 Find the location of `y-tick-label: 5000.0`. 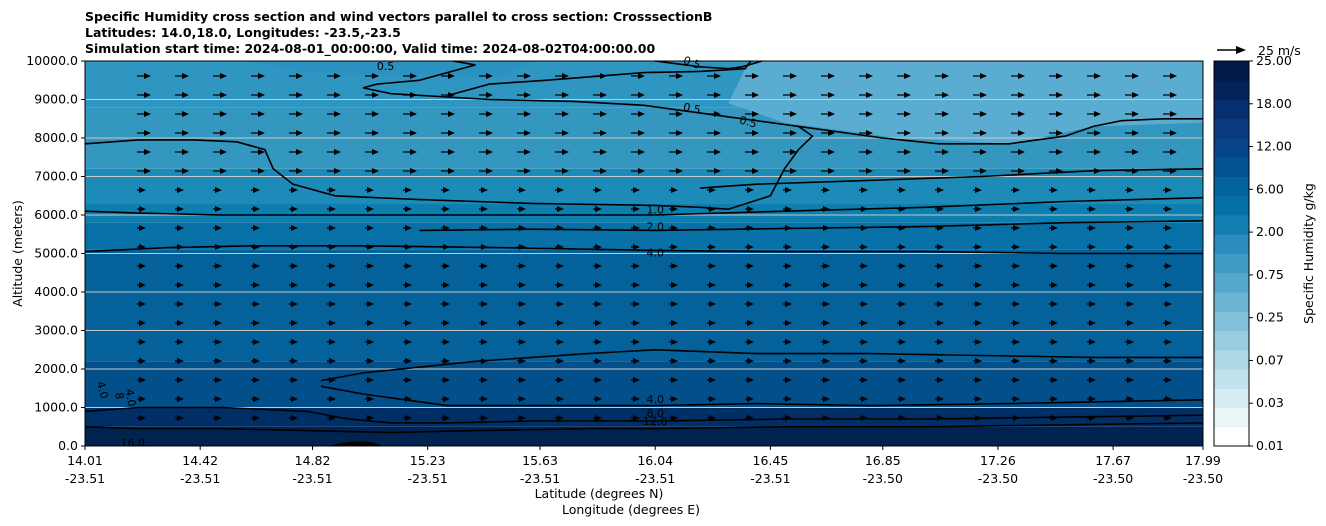

y-tick-label: 5000.0 is located at coordinates (56, 253).